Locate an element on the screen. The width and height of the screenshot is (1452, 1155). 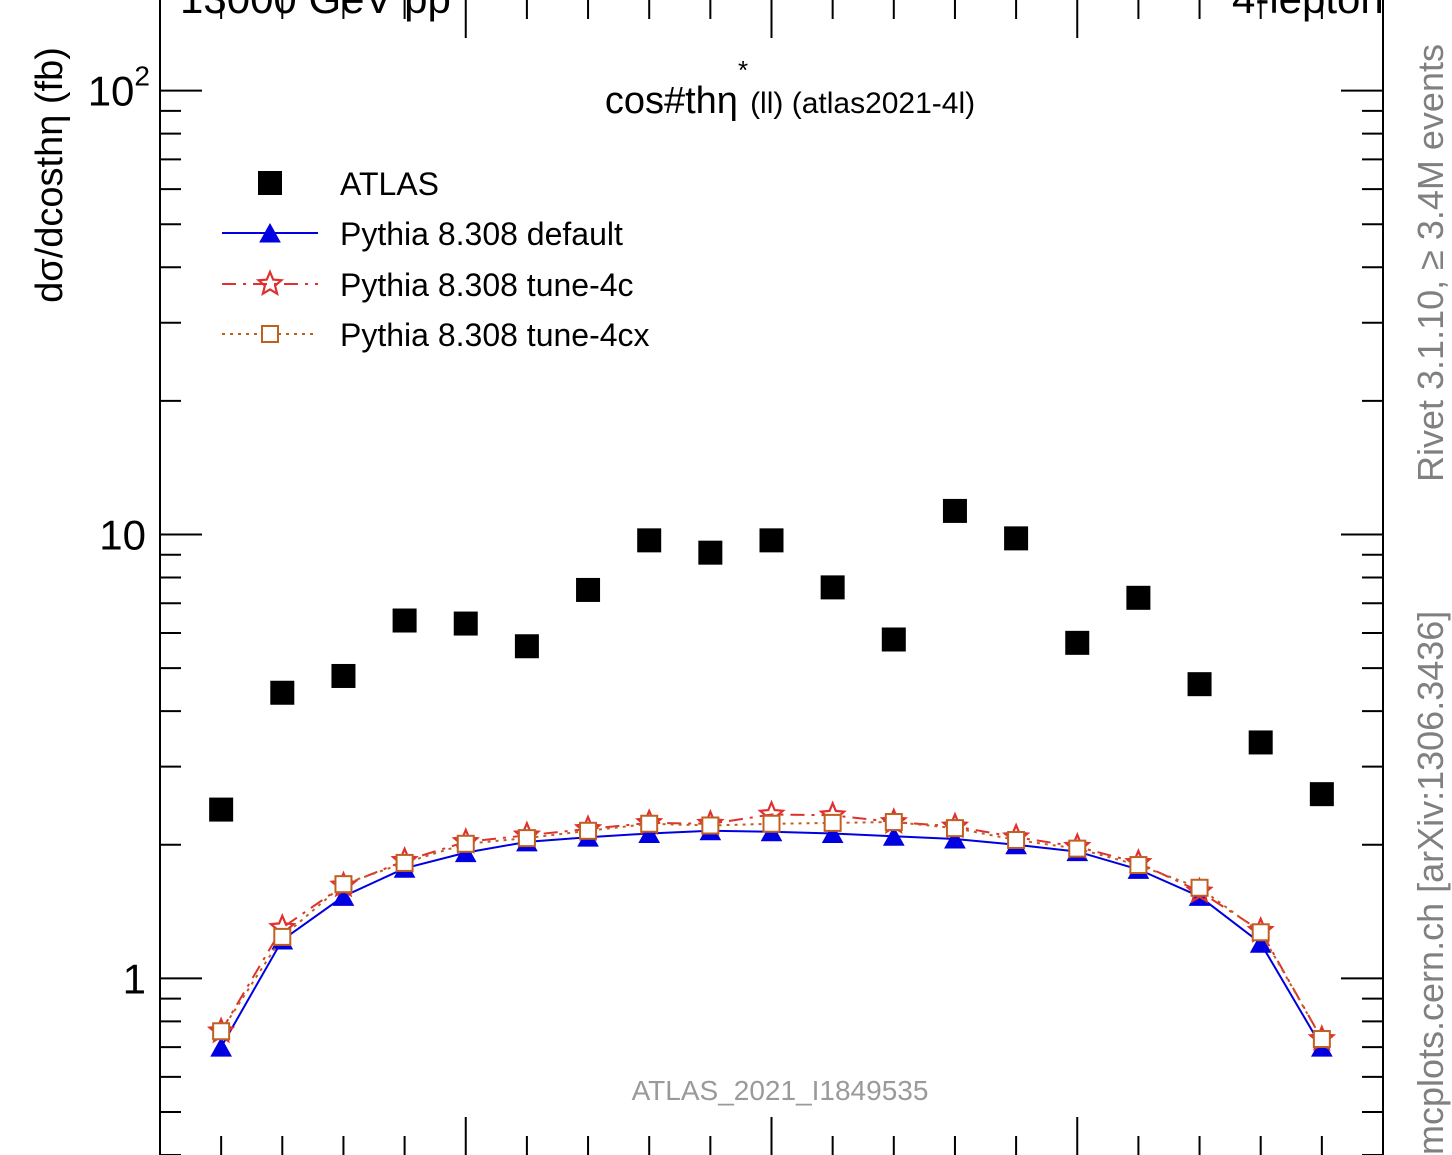
y-tick-label-base: 10 is located at coordinates (111, 91).